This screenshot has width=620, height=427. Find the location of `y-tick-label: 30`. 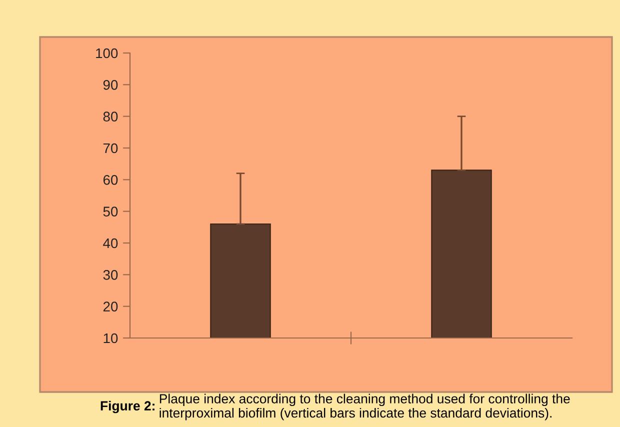

y-tick-label: 30 is located at coordinates (110, 275).